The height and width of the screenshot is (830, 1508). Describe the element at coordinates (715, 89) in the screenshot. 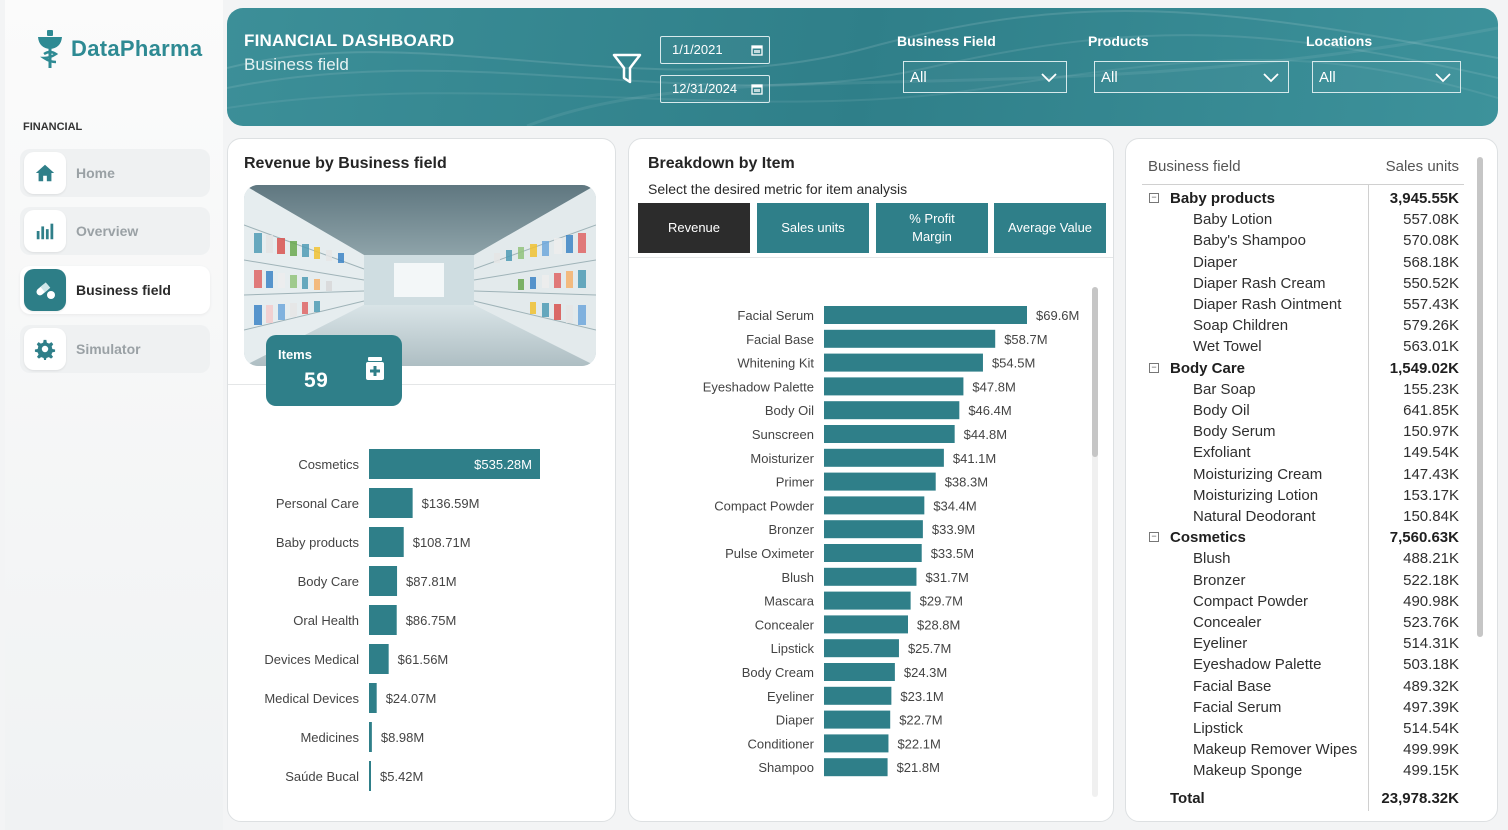

I see `end-date-input: 12/31/2024` at that location.